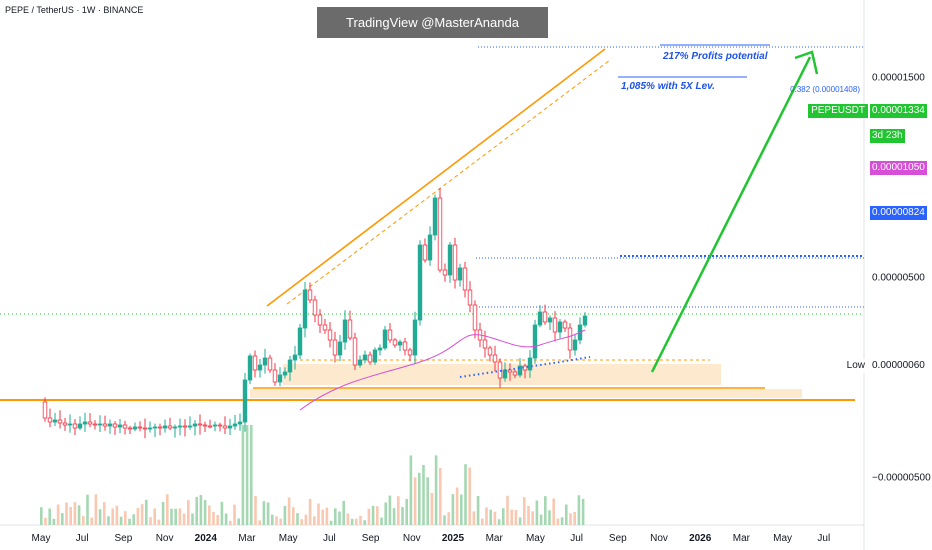  Describe the element at coordinates (288, 538) in the screenshot. I see `time-tick-label: May` at that location.